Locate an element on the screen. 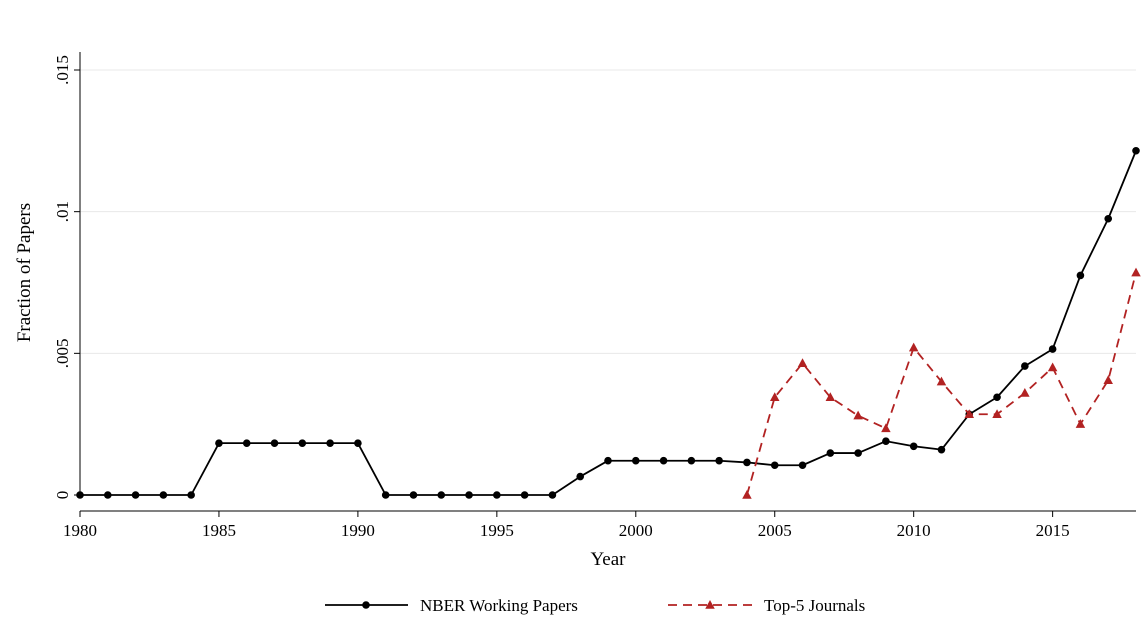 The image size is (1143, 622). x-tick-label-3: 1995 is located at coordinates (497, 530).